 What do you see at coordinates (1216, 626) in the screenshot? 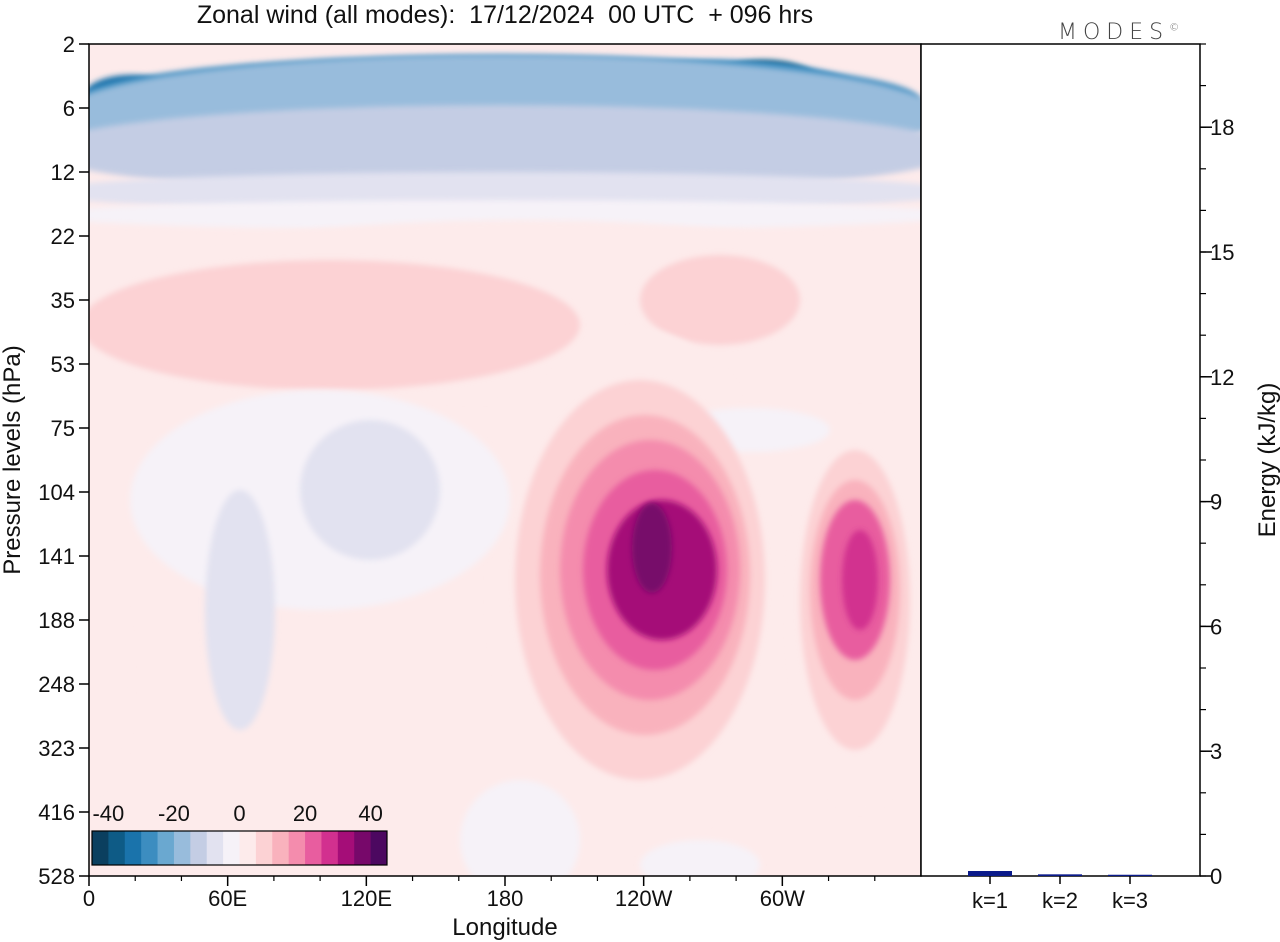
I see `energy-y-tick-label: 6` at bounding box center [1216, 626].